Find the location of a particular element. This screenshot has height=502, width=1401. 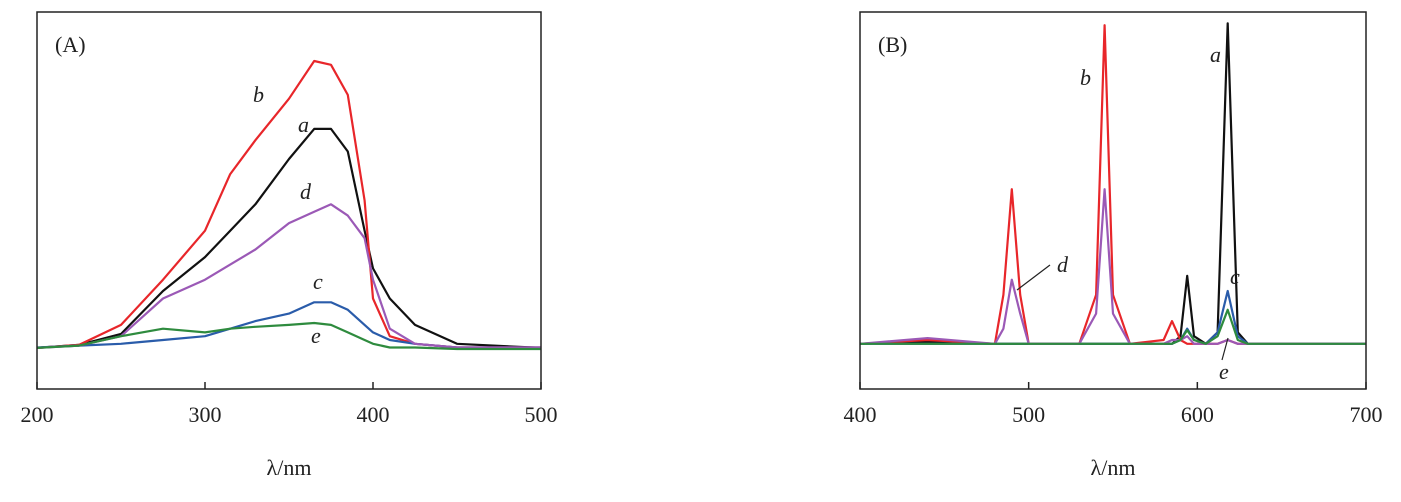

panel-label: (A) is located at coordinates (70, 44).